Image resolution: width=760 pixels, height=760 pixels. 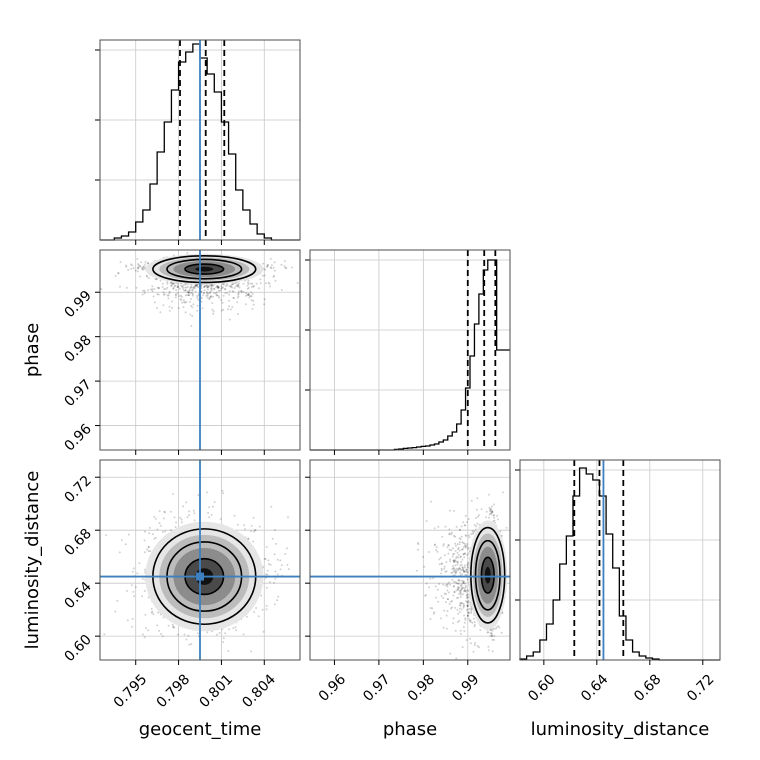 I want to click on panel-frame, so click(x=620, y=560).